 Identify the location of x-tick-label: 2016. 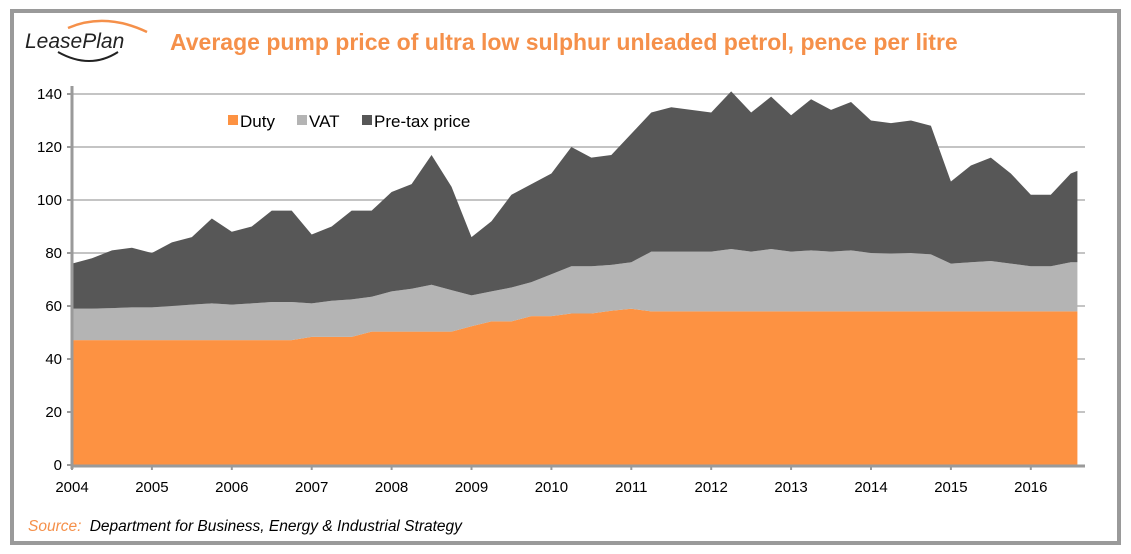
(1030, 487).